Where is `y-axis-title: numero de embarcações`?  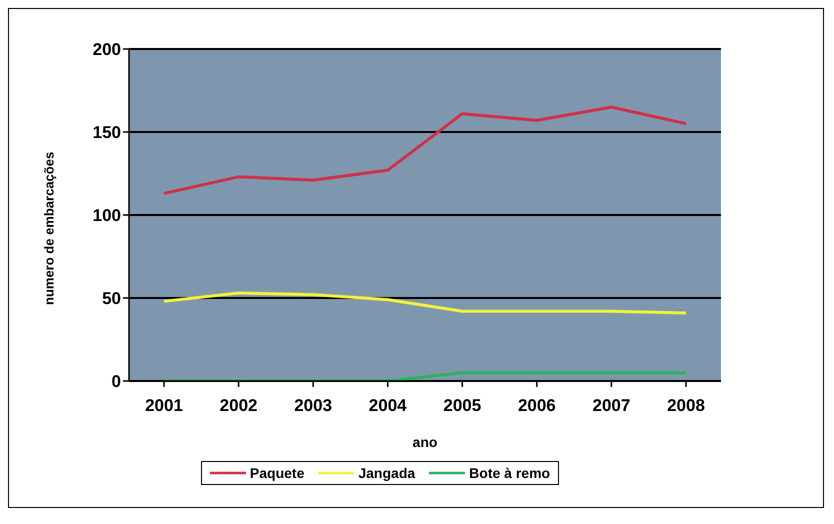 y-axis-title: numero de embarcações is located at coordinates (49, 228).